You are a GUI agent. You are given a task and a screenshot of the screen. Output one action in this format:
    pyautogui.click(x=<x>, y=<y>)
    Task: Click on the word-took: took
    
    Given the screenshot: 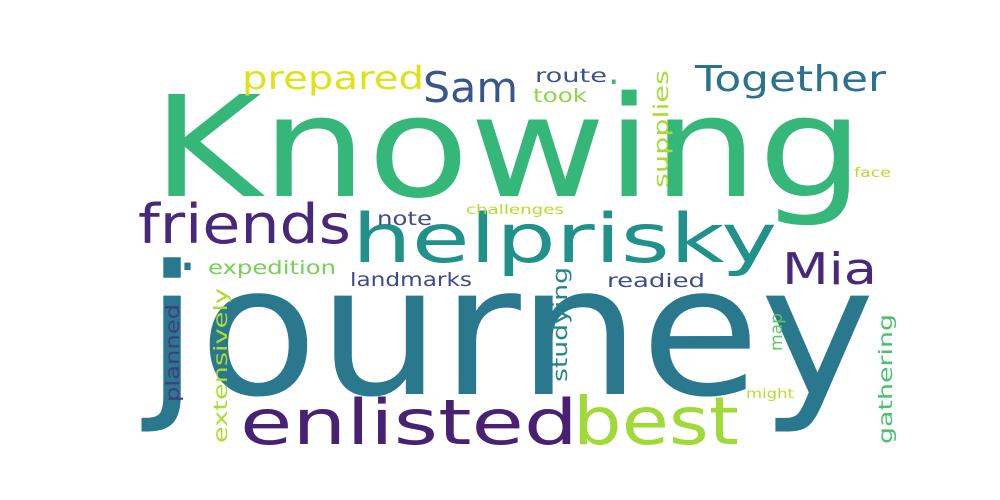 What is the action you would take?
    pyautogui.click(x=560, y=96)
    